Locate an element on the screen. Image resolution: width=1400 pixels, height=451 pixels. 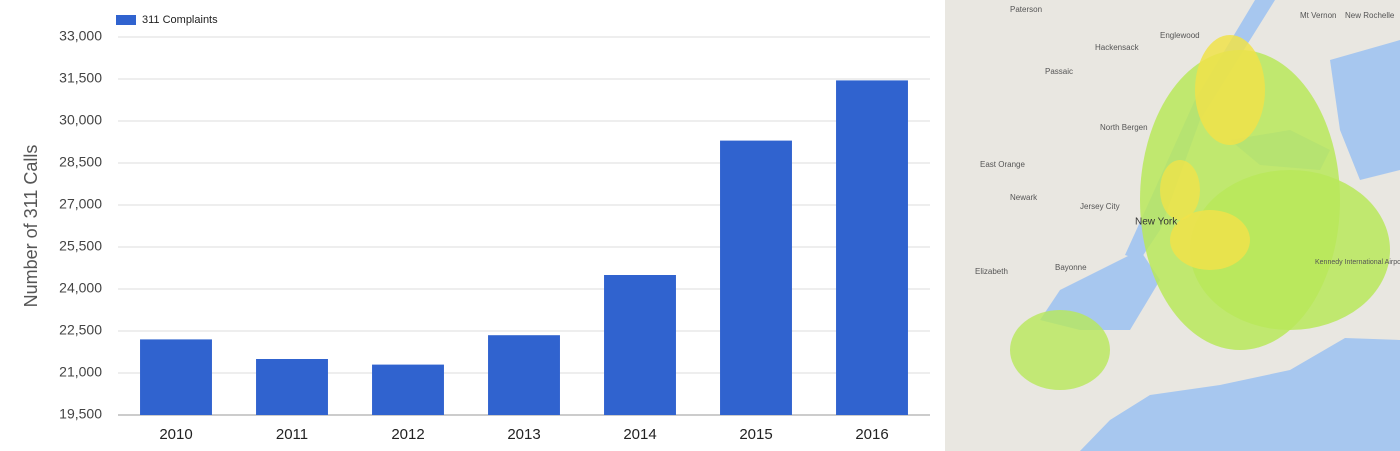
x-tick-label: 2016 is located at coordinates (871, 434).